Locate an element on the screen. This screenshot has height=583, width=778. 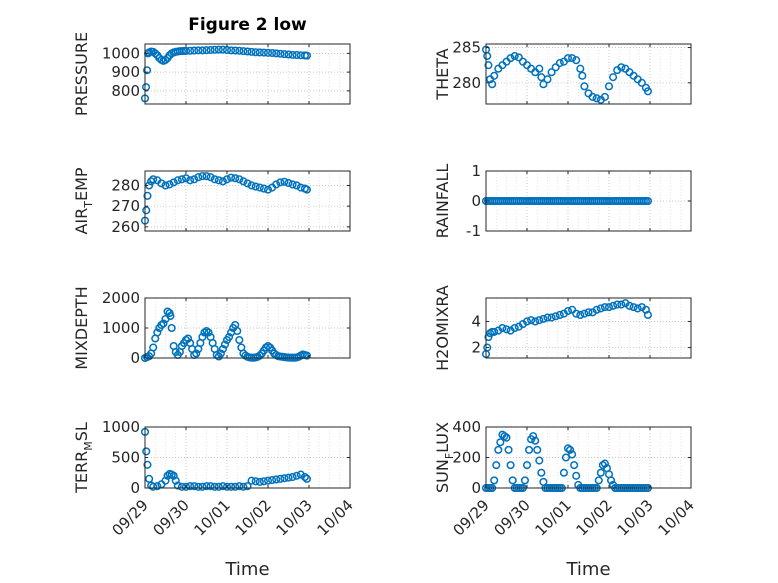
sun_flux-ylabel-subscript: F is located at coordinates (449, 456).